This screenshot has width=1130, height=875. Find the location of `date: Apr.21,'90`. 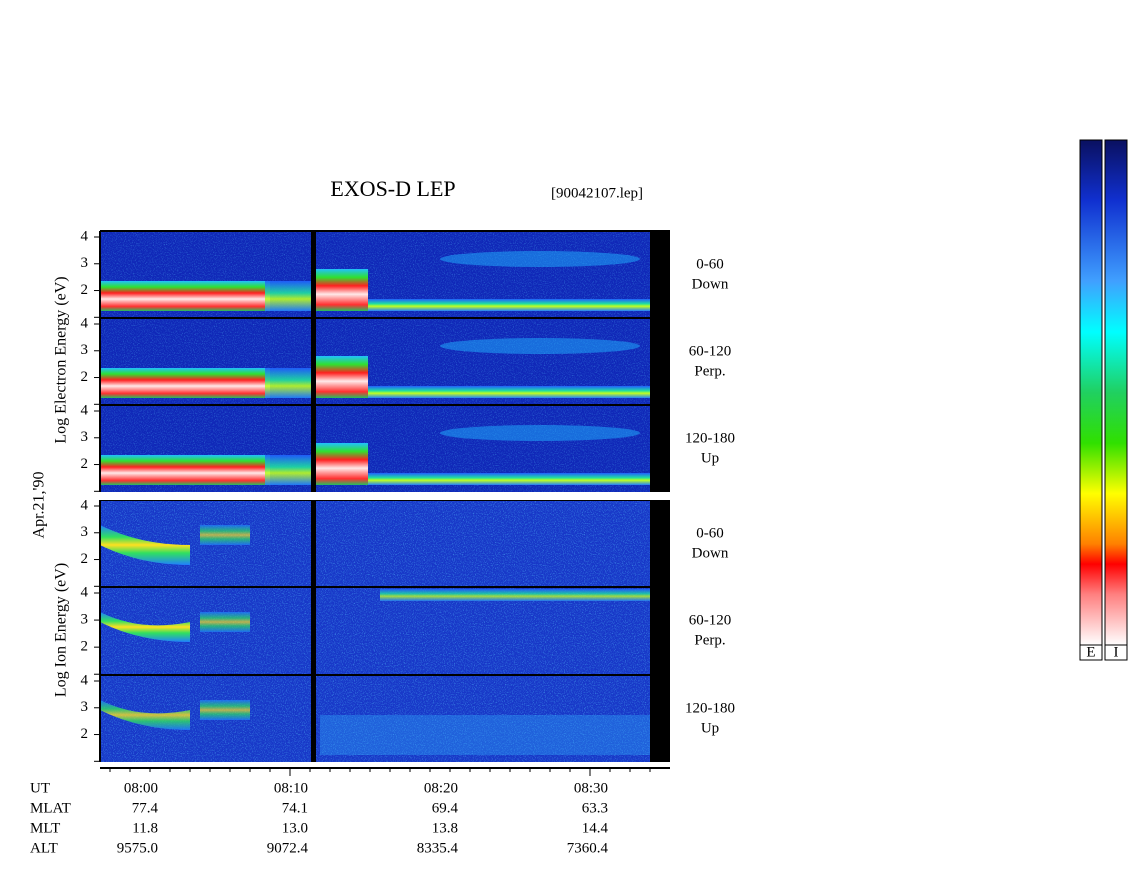

date: Apr.21,'90 is located at coordinates (39, 505).